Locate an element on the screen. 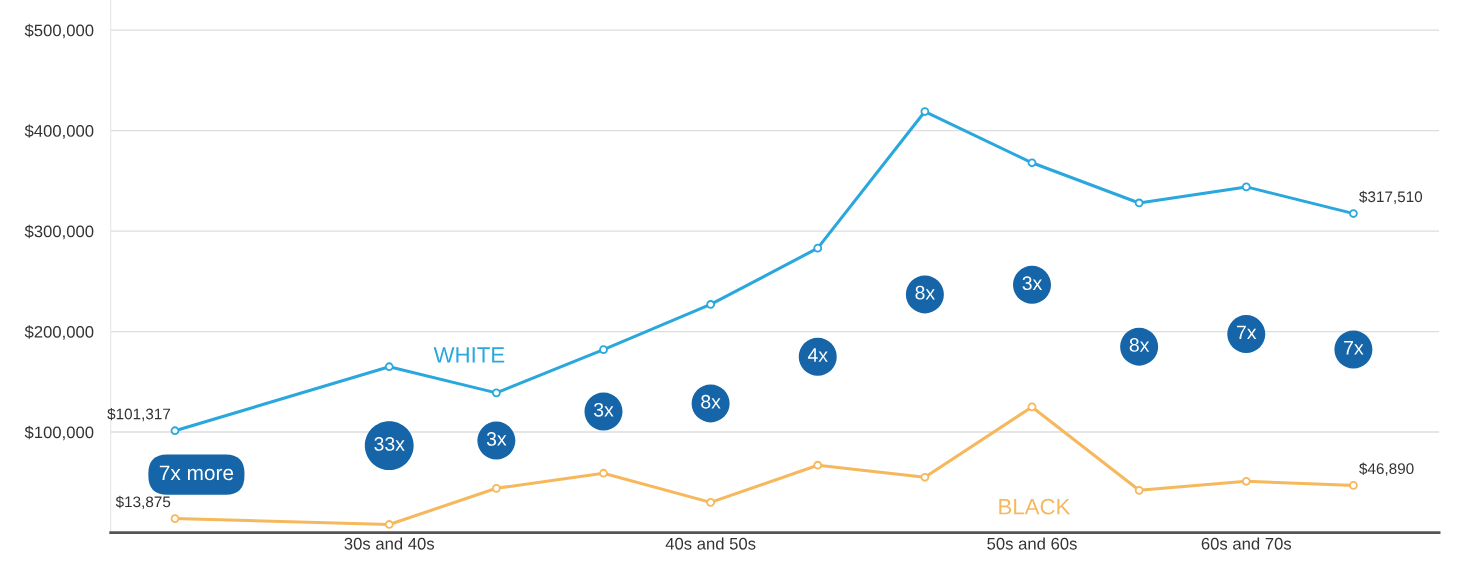 The height and width of the screenshot is (582, 1476). data-label: $13,875 is located at coordinates (143, 502).